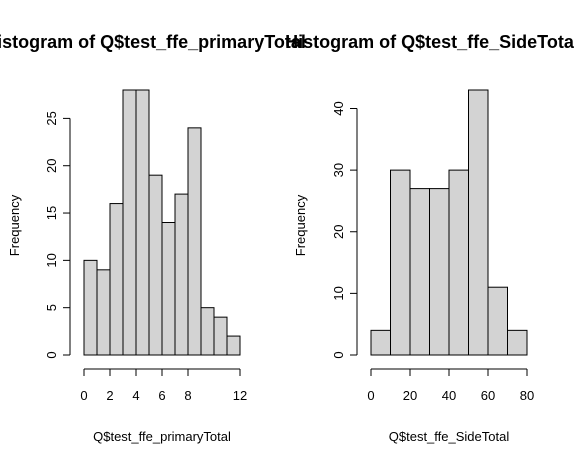 The width and height of the screenshot is (574, 464). What do you see at coordinates (109, 395) in the screenshot?
I see `x-tick-label: 2` at bounding box center [109, 395].